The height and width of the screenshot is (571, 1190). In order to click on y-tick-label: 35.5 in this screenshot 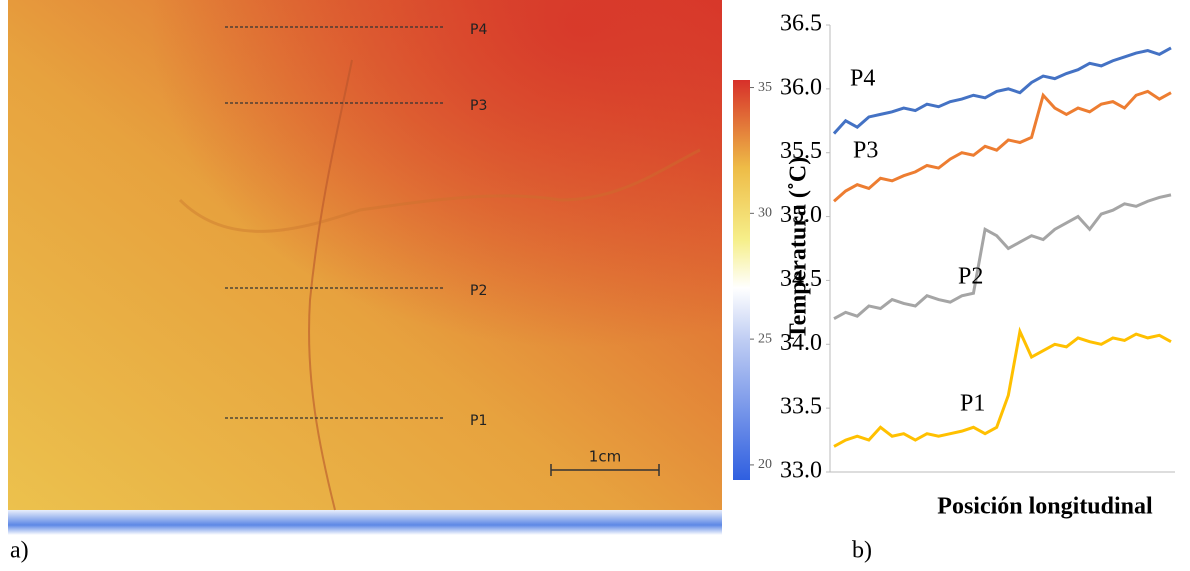, I will do `click(801, 151)`.